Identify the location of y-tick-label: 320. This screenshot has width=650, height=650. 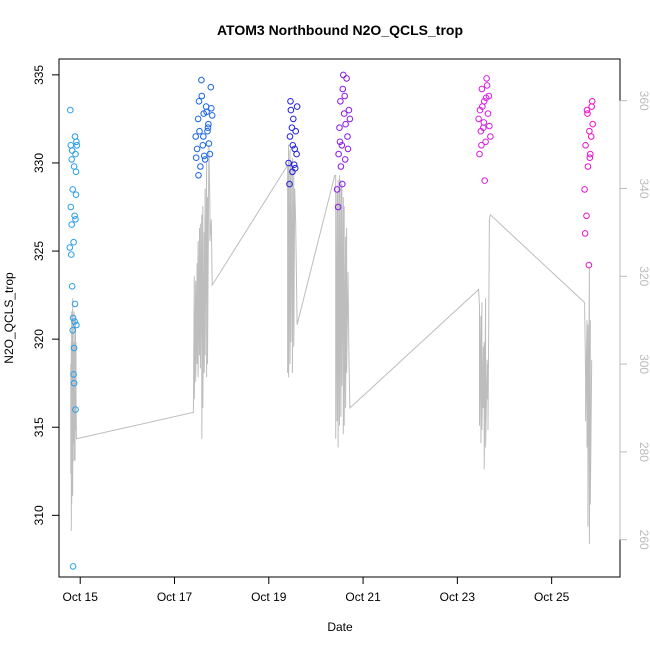
(39, 339).